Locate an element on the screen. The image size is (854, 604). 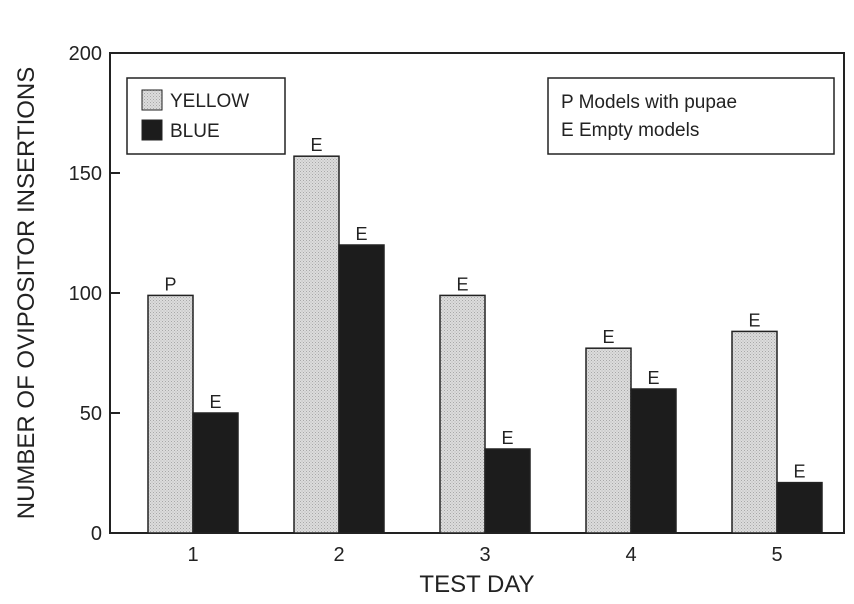
legend-label-yellow: YELLOW is located at coordinates (209, 101).